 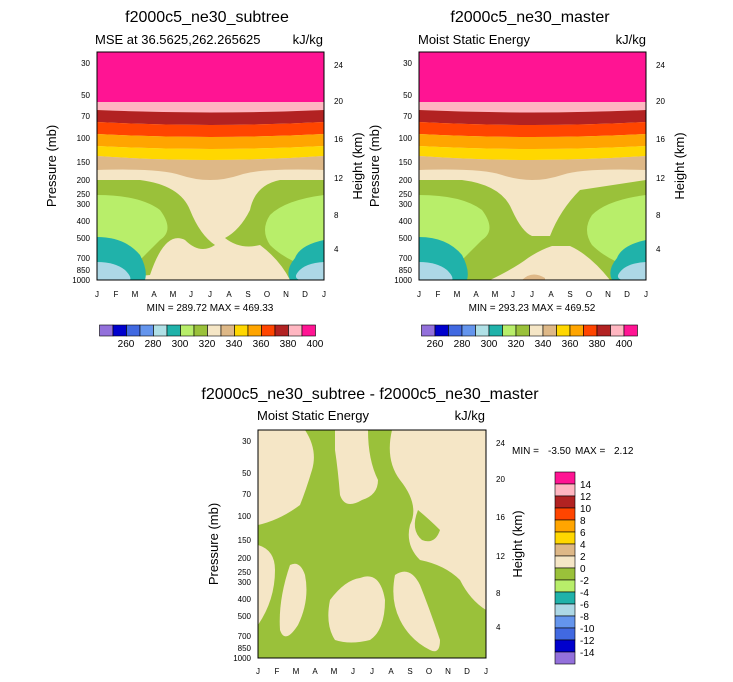 What do you see at coordinates (500, 517) in the screenshot?
I see `y-right-tick-label: 16` at bounding box center [500, 517].